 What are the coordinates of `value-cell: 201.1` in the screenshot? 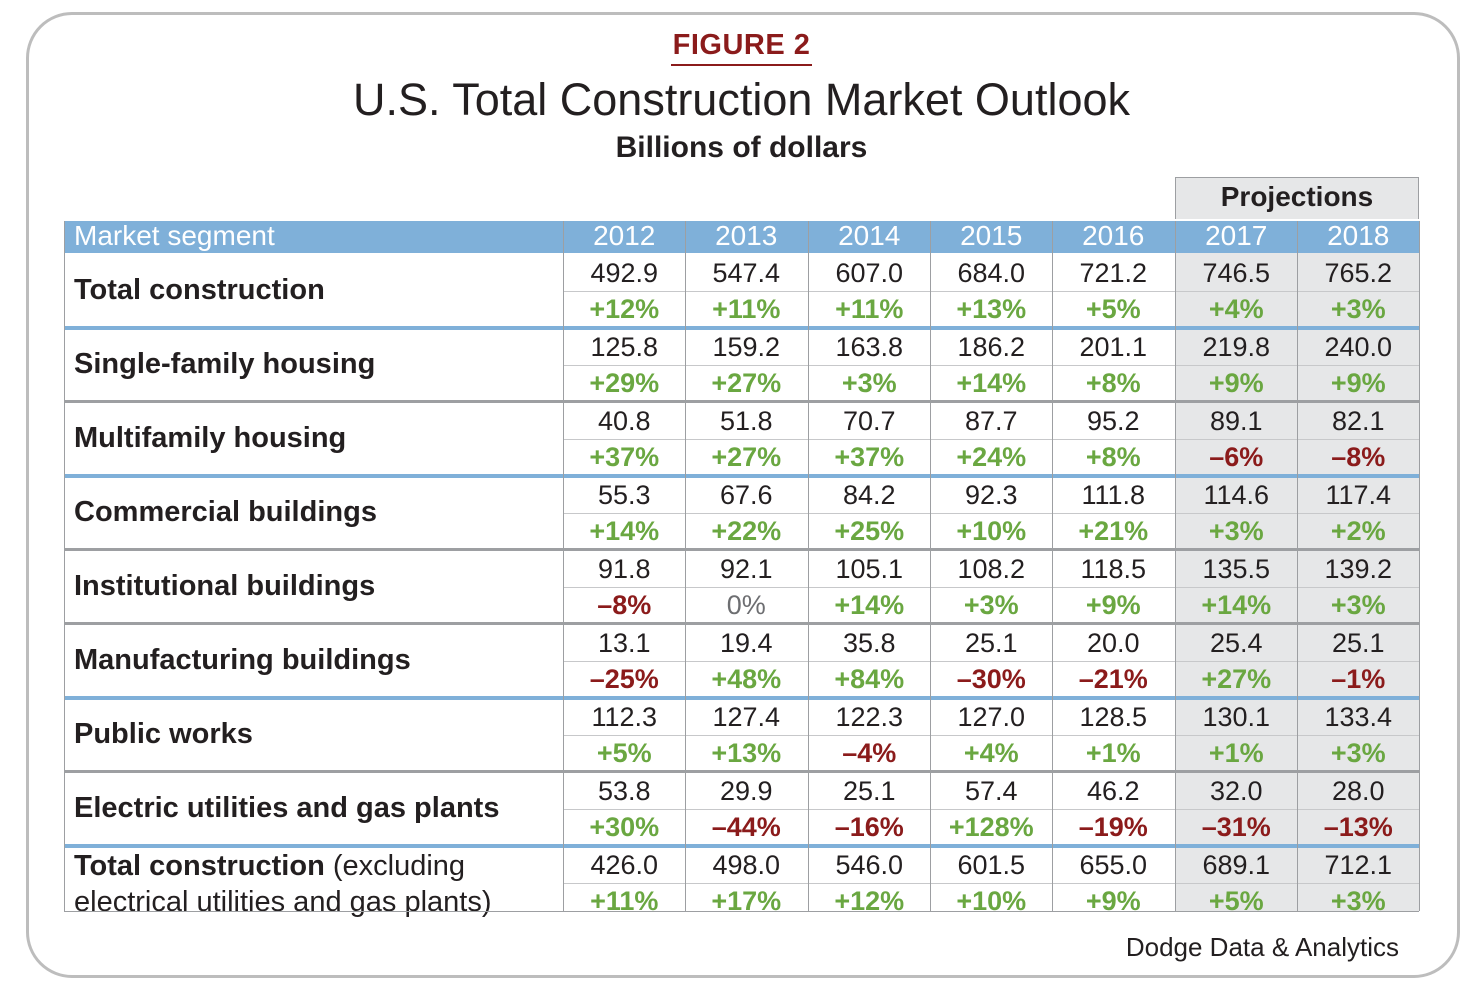 It's located at (1113, 347).